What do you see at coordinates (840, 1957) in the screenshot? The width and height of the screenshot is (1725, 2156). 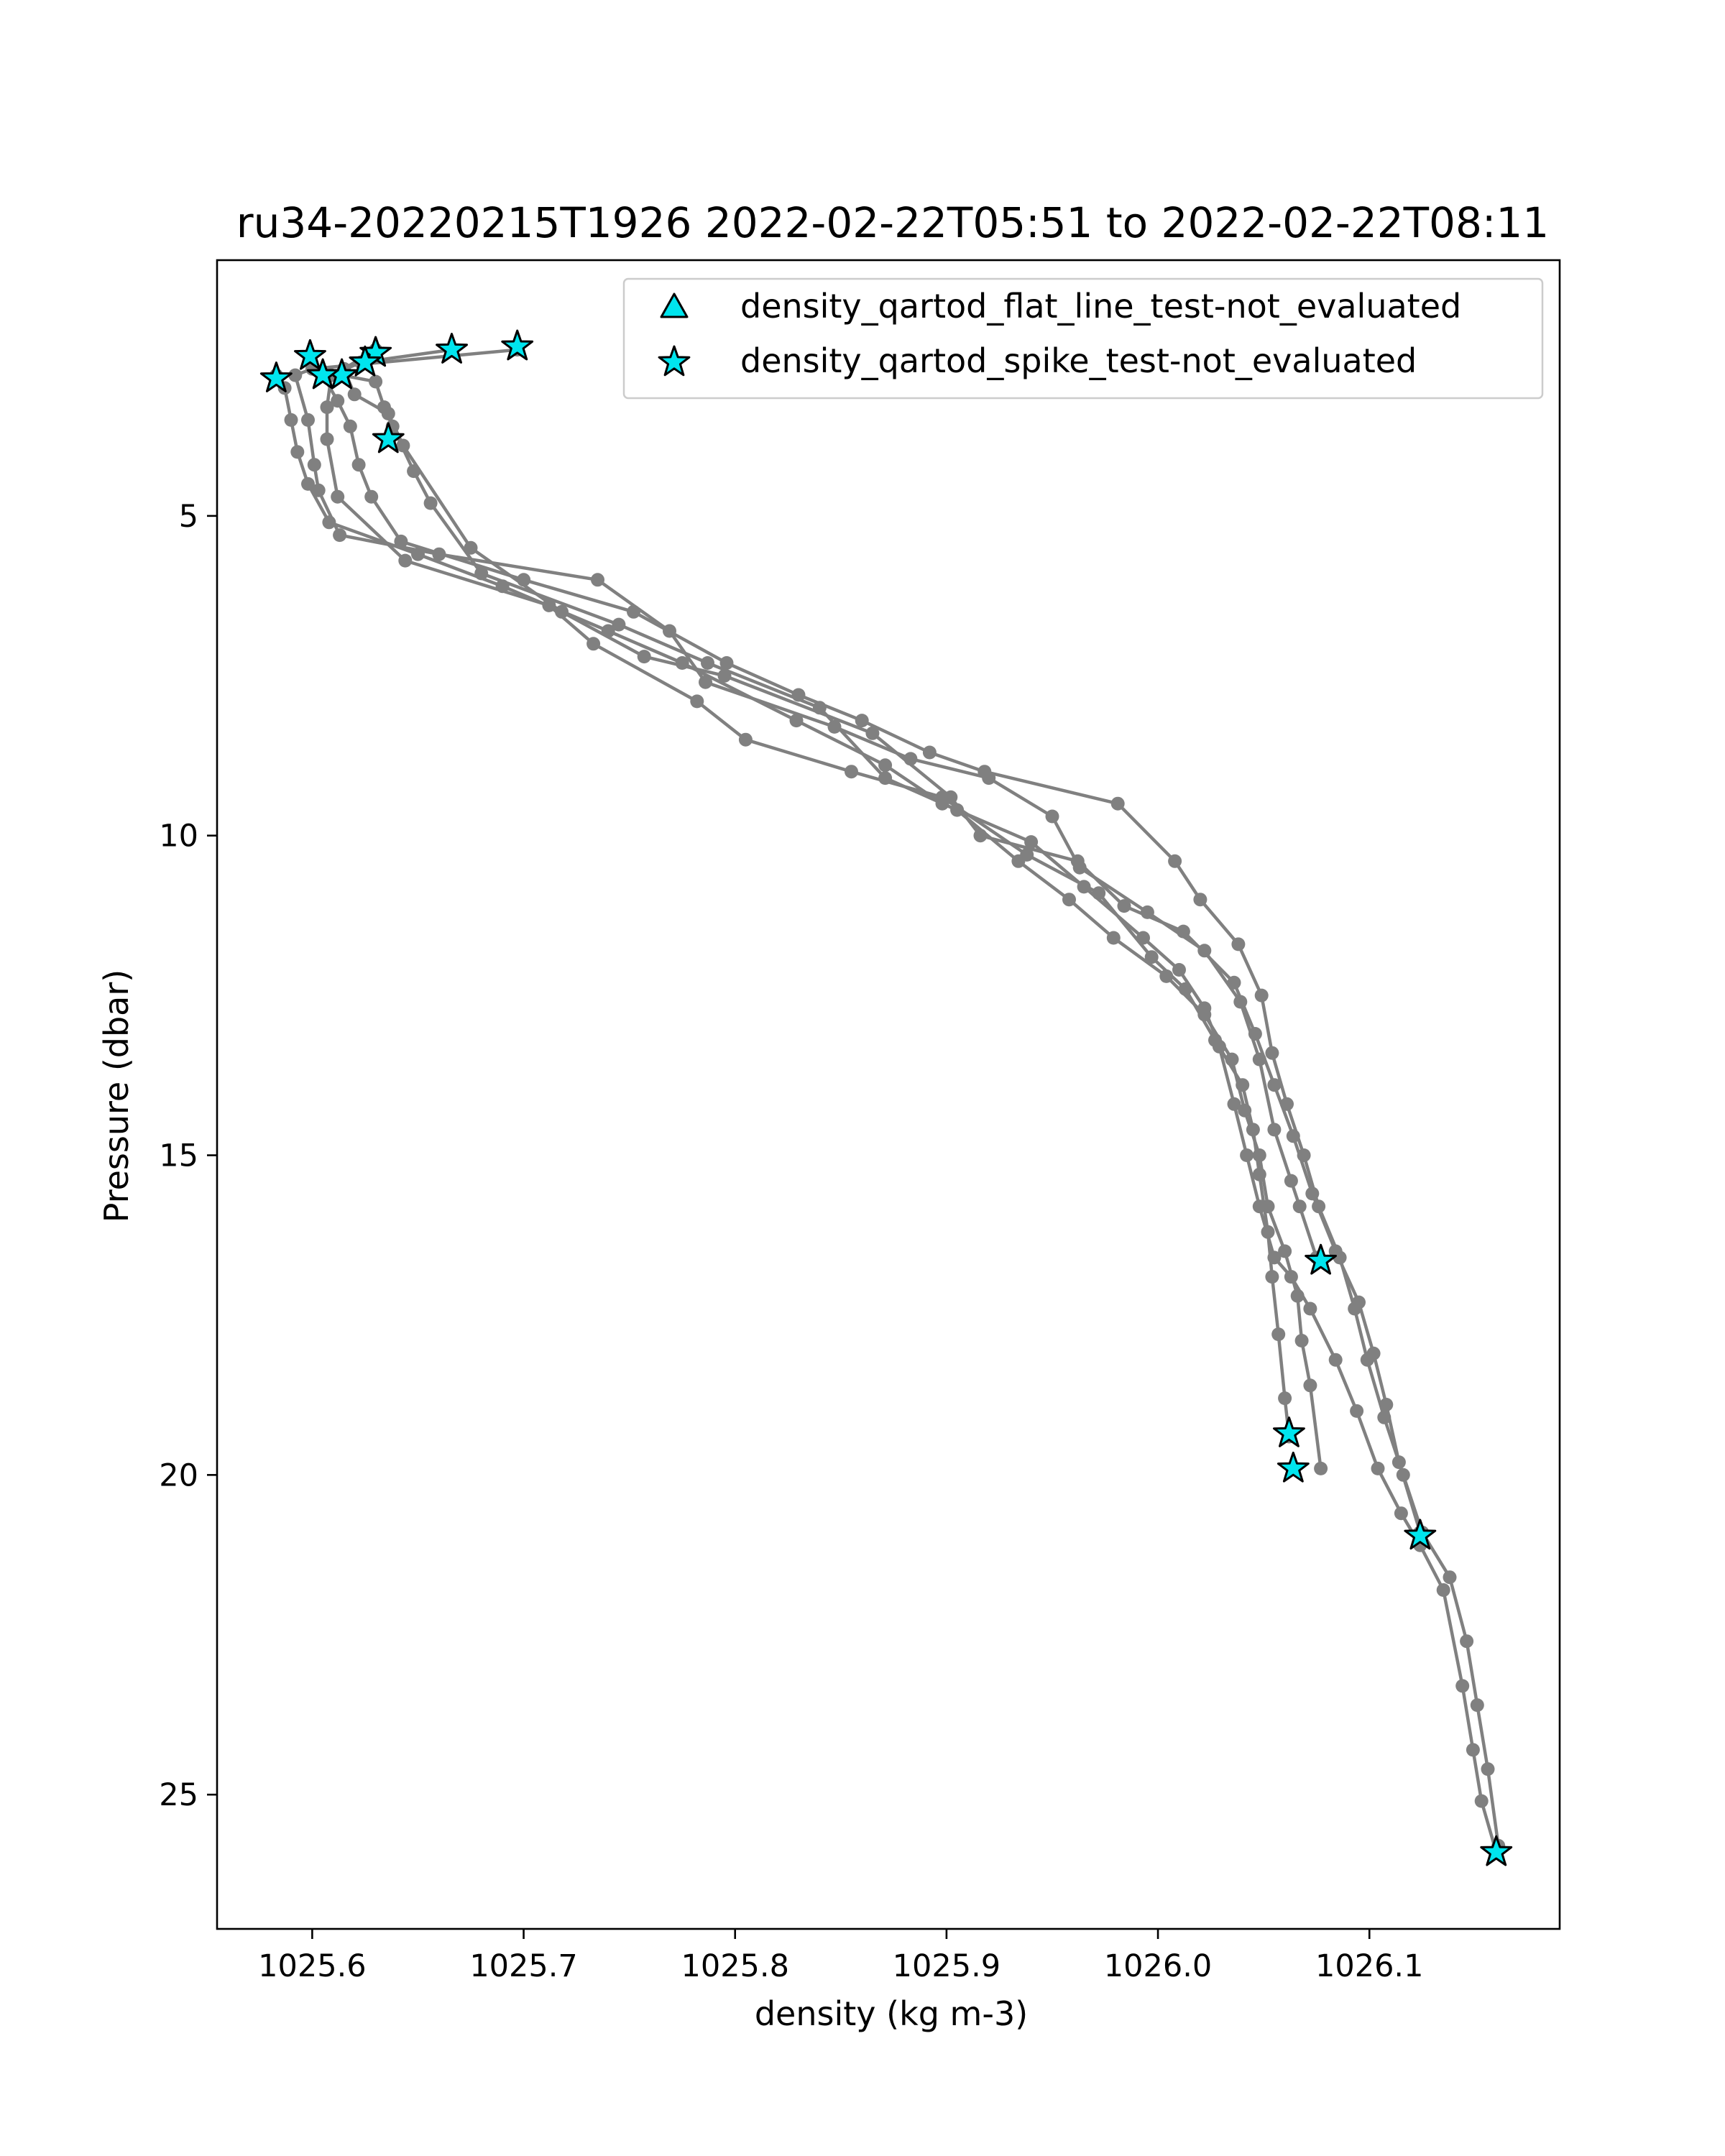 I see `x-axis: 1025.6 1025.7 1025.8 1025.9 1026.0 1026.1` at bounding box center [840, 1957].